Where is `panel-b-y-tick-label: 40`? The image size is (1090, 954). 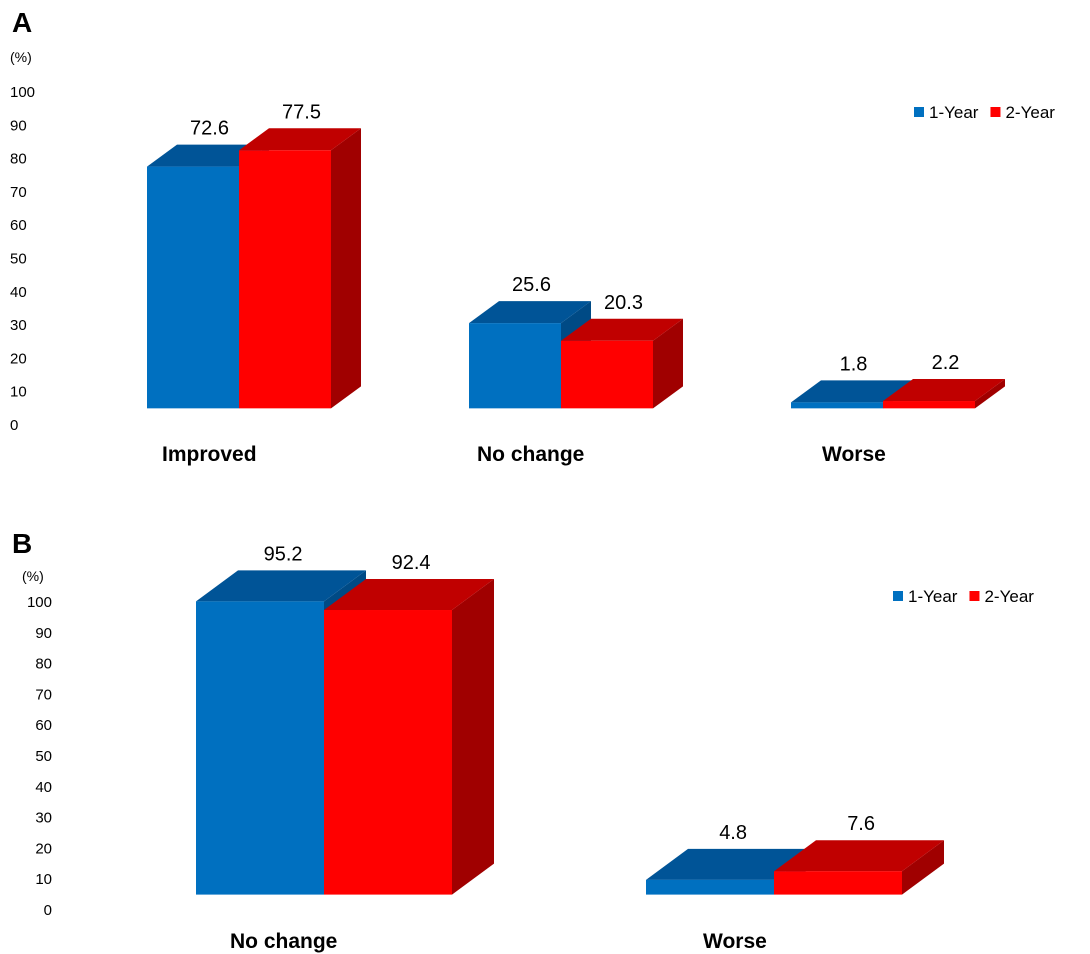 panel-b-y-tick-label: 40 is located at coordinates (43, 787).